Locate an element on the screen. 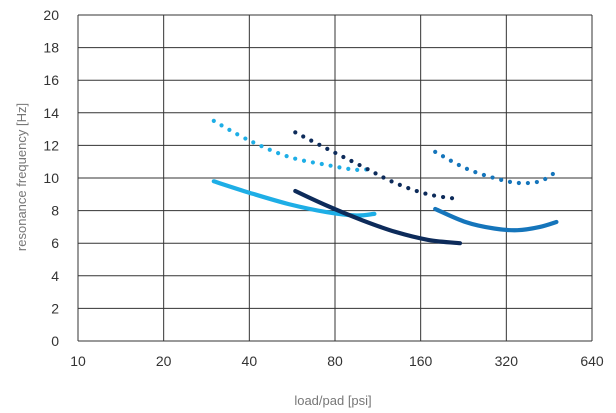  y-tick-label: 20 is located at coordinates (51, 15).